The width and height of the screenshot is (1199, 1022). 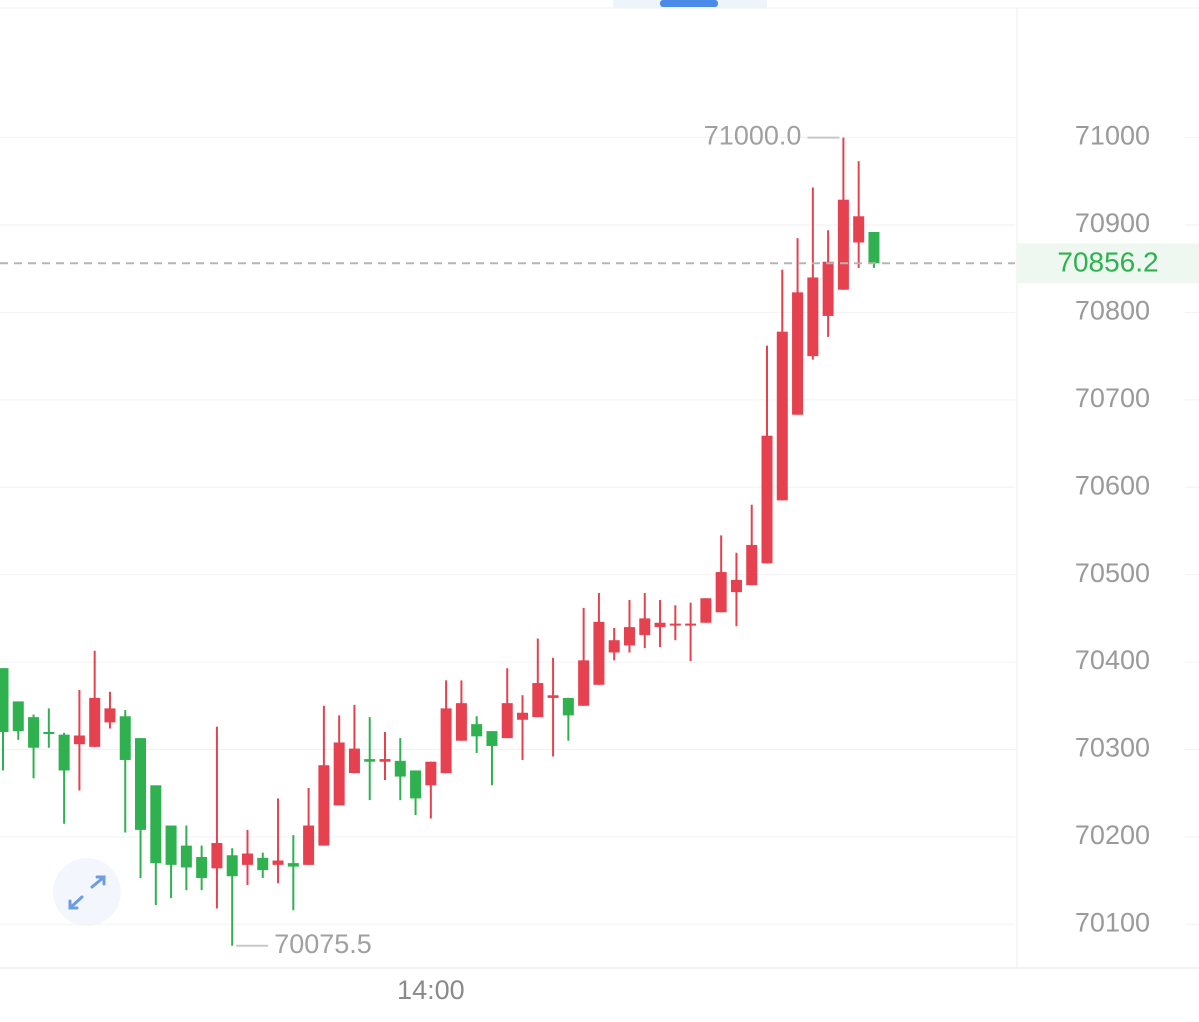 What do you see at coordinates (1112, 398) in the screenshot?
I see `y-tick-label: 70700` at bounding box center [1112, 398].